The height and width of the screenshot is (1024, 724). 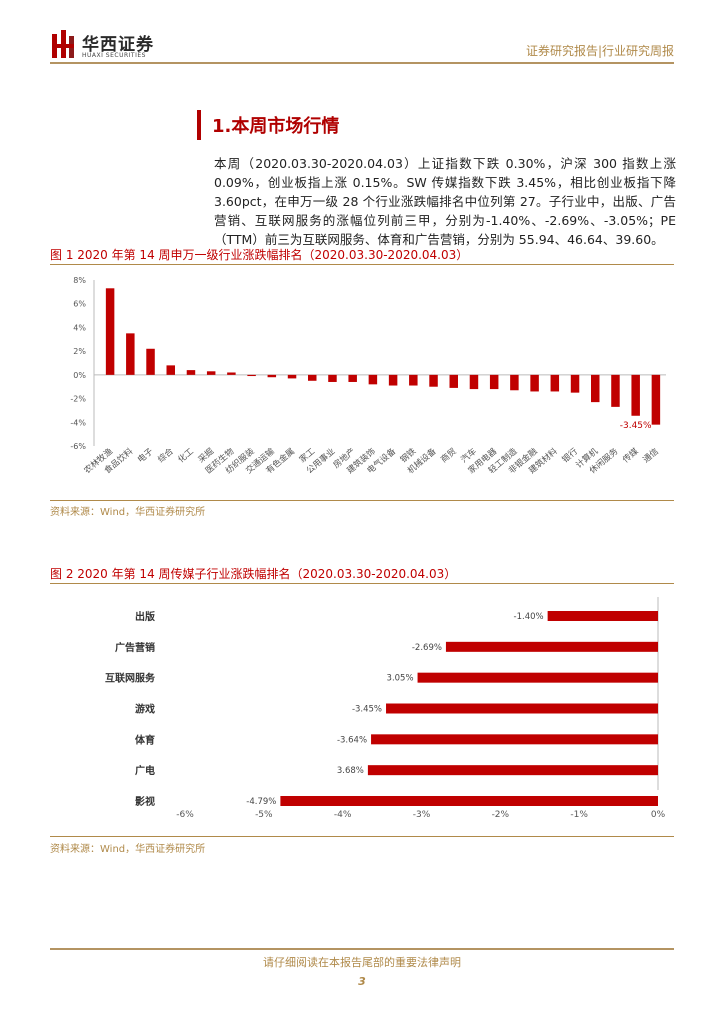 I want to click on x-tick-label: 商贸, so click(x=449, y=455).